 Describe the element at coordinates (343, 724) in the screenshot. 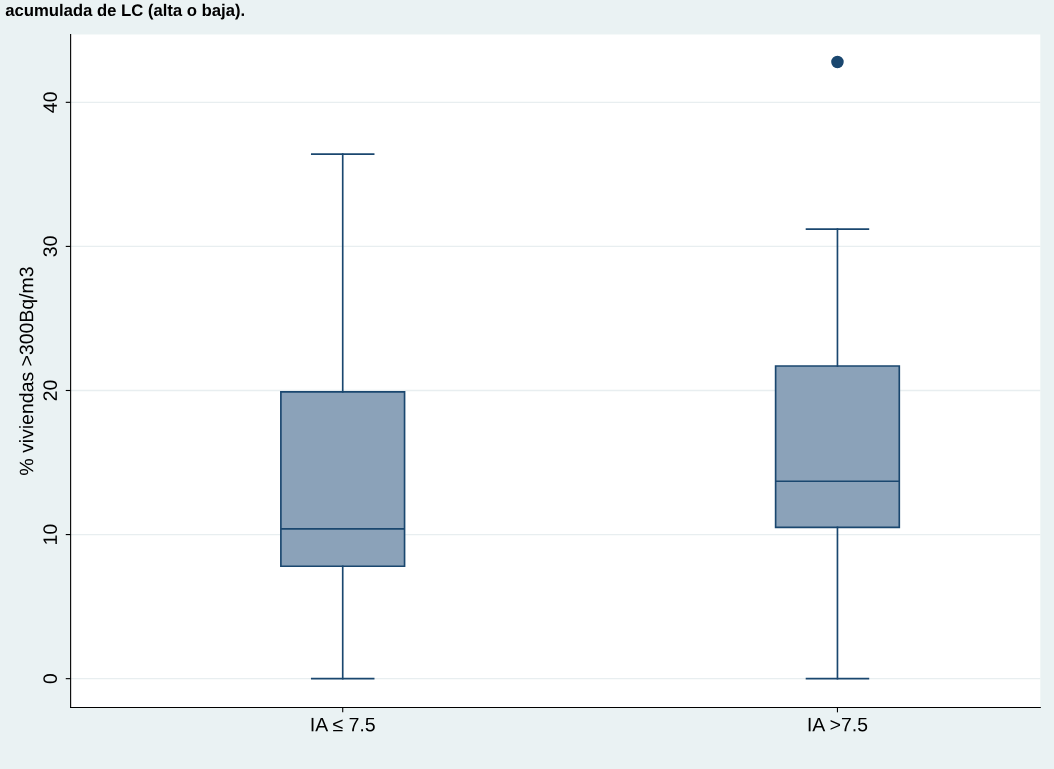

I see `x-tick-label: IA ≤ 7.5` at that location.